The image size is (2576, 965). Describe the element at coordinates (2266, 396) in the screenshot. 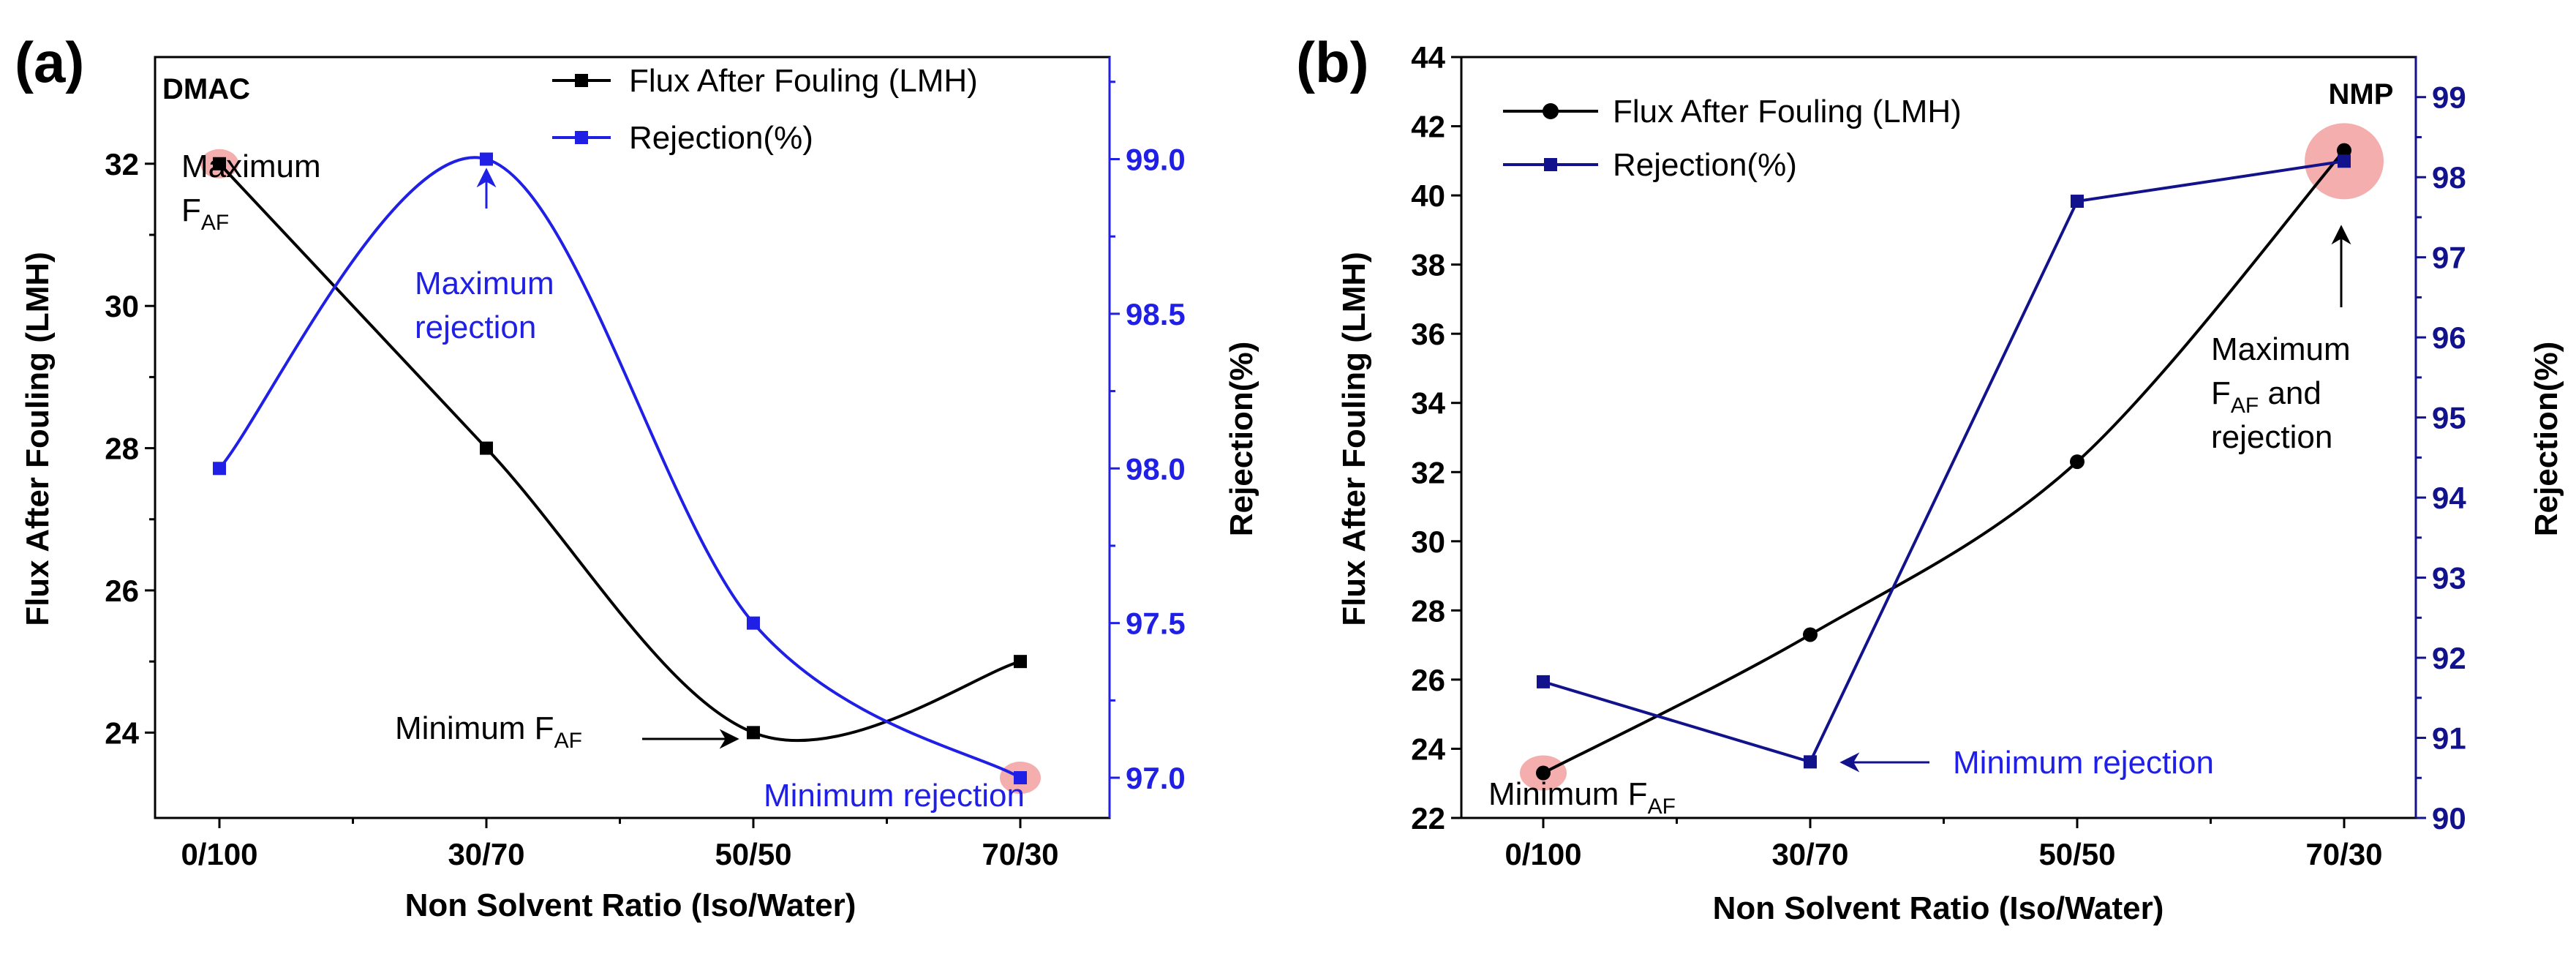

I see `svg-text: FAF and` at that location.